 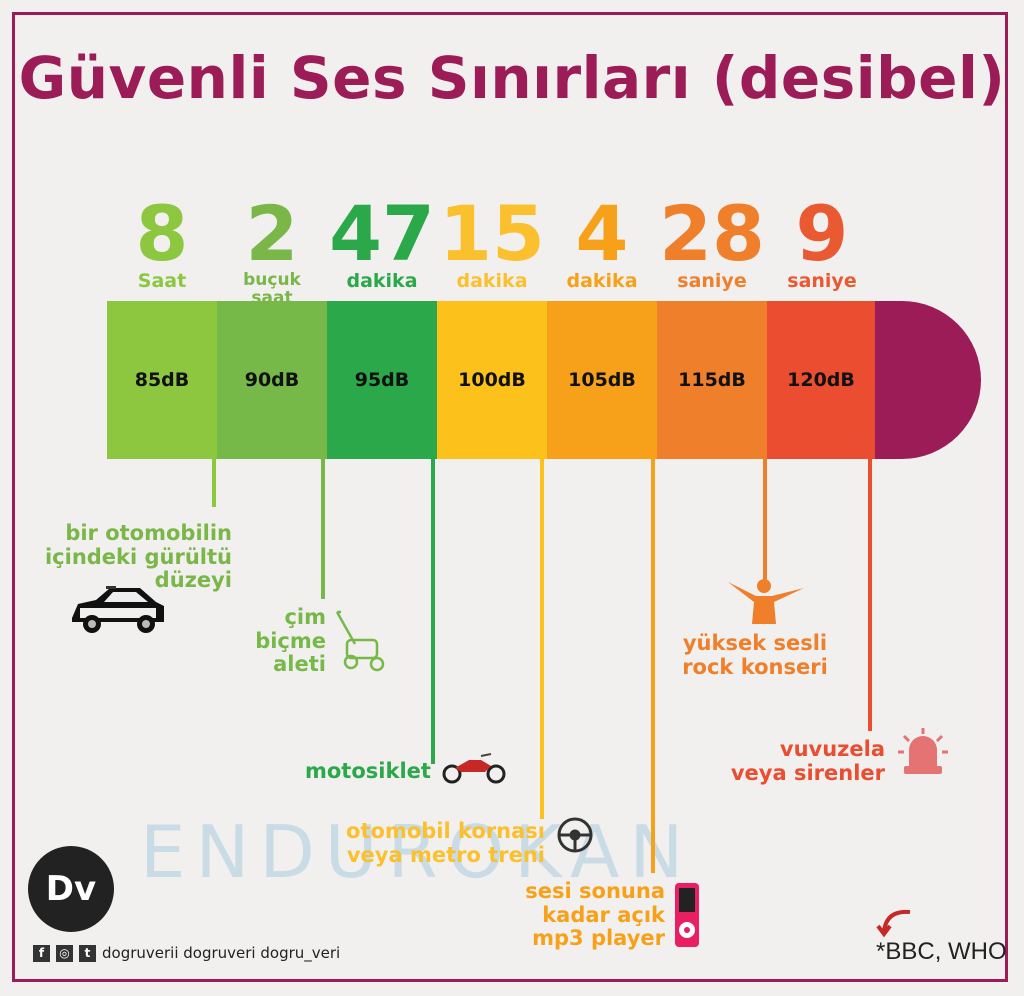 I want to click on segment-115db: 115dB, so click(x=712, y=380).